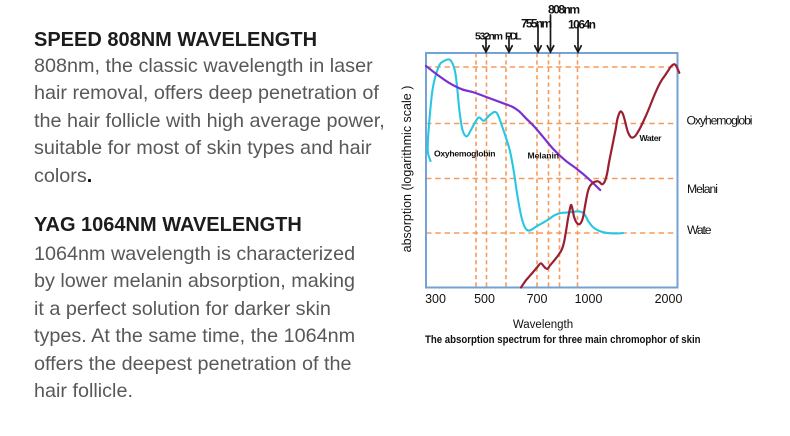  What do you see at coordinates (513, 37) in the screenshot?
I see `svg-text: PDL` at bounding box center [513, 37].